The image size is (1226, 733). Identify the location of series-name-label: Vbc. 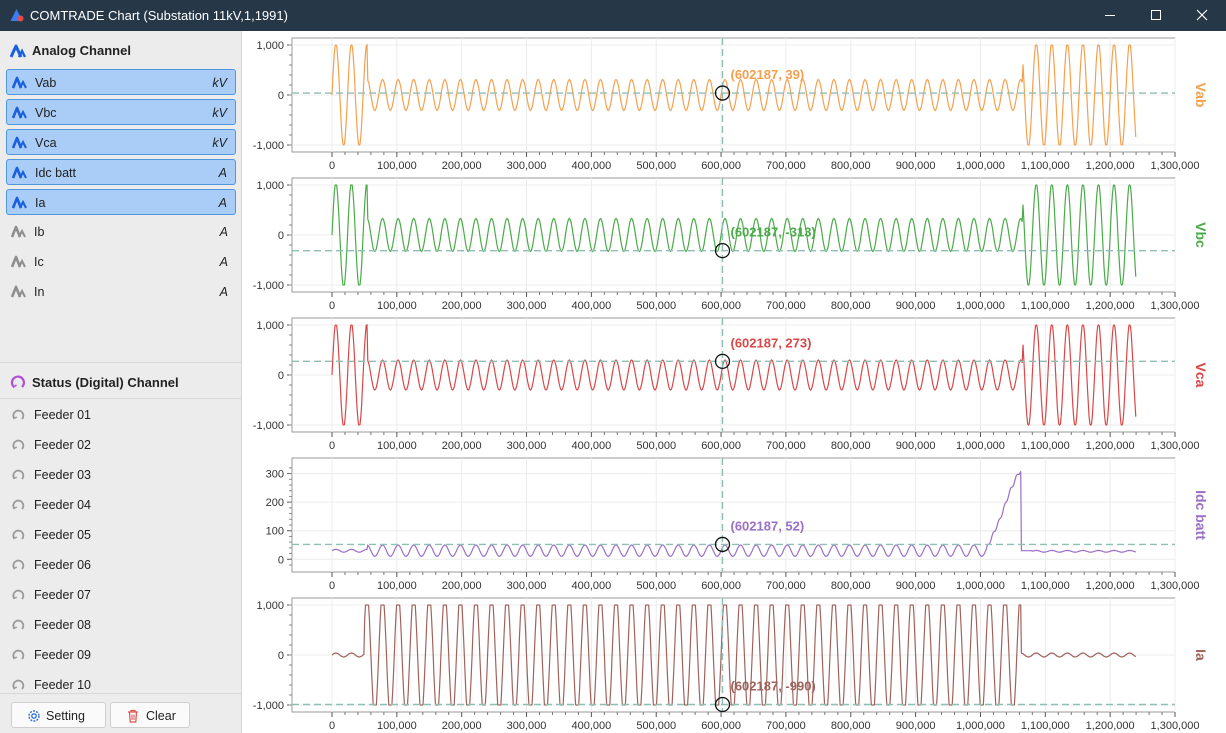
(1201, 235).